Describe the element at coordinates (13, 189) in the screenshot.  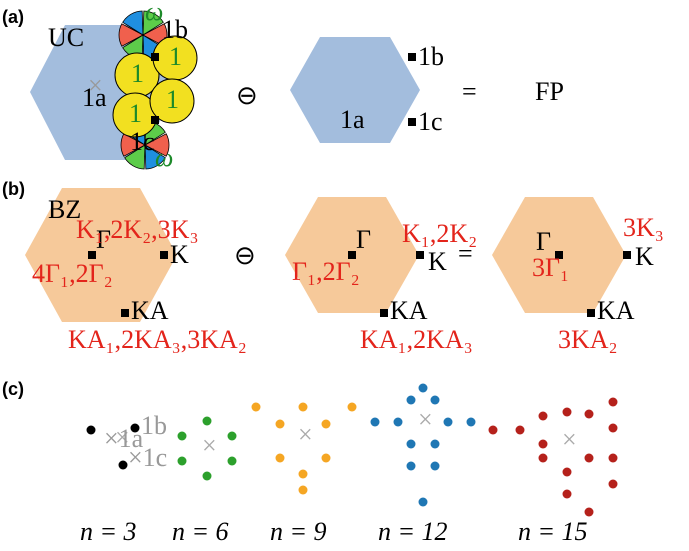
I see `panel-tag: (b)` at that location.